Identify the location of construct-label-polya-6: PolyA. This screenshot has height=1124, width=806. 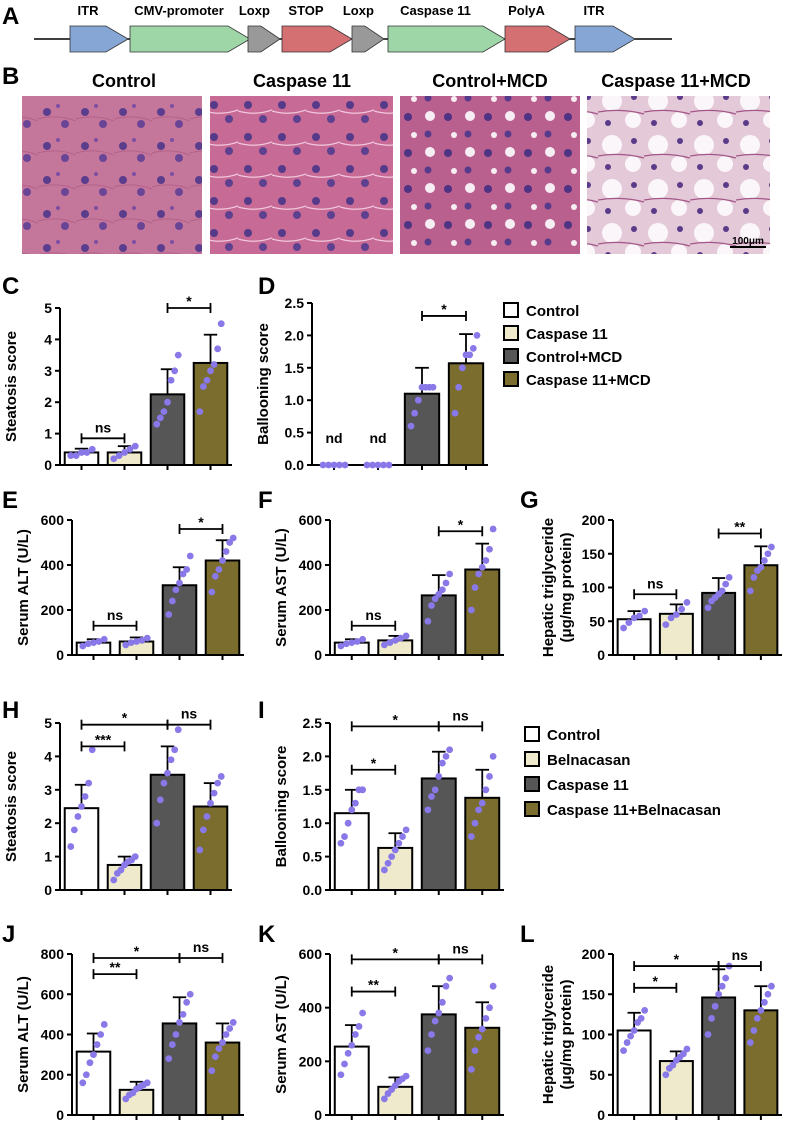
(526, 10).